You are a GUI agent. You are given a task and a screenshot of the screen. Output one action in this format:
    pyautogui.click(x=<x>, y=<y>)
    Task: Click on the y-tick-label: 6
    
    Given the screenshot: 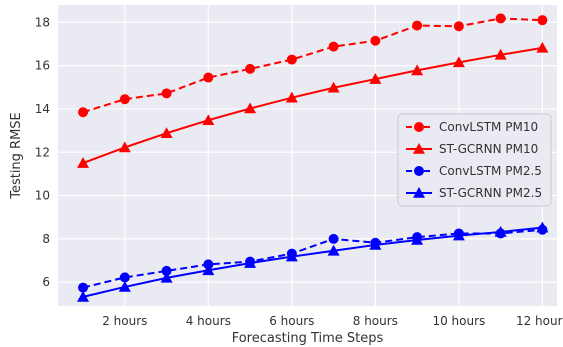 What is the action you would take?
    pyautogui.click(x=46, y=282)
    